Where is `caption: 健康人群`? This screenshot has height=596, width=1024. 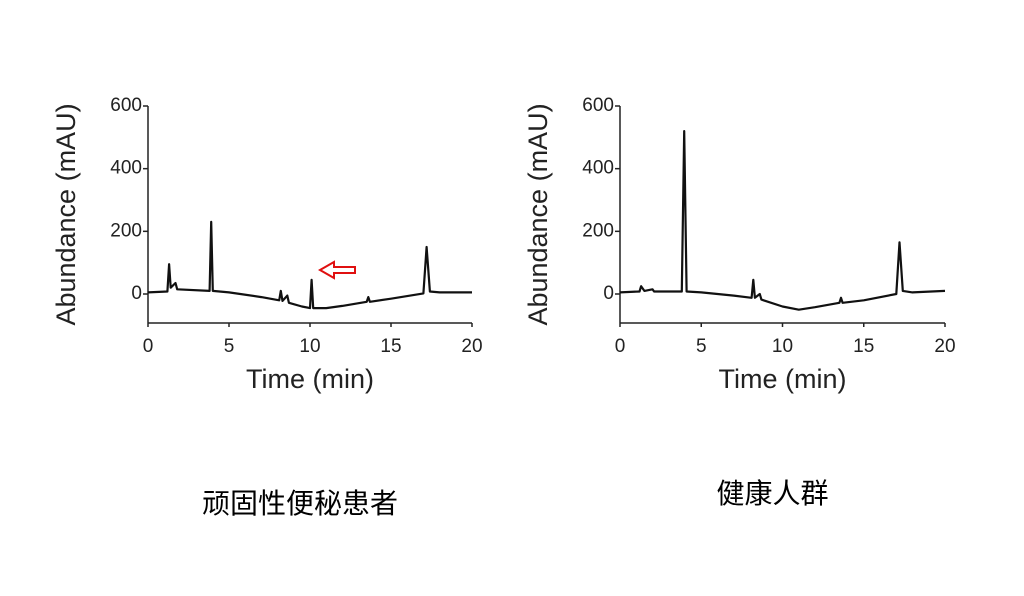 caption: 健康人群 is located at coordinates (772, 493).